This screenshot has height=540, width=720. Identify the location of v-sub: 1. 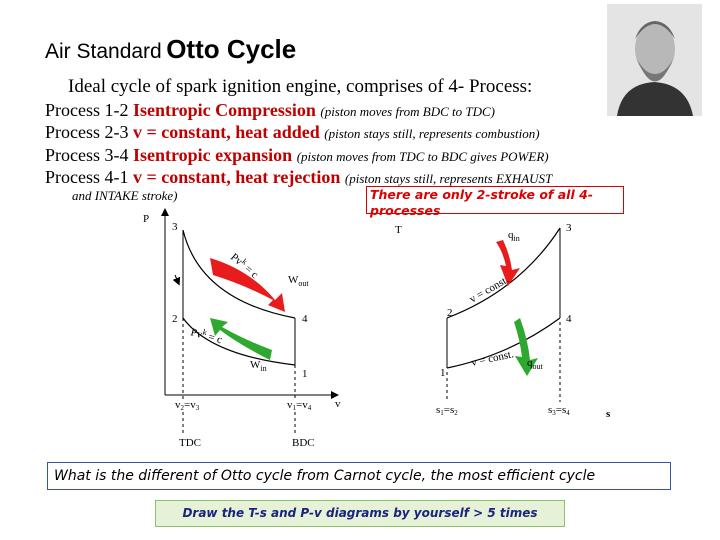
(295, 408).